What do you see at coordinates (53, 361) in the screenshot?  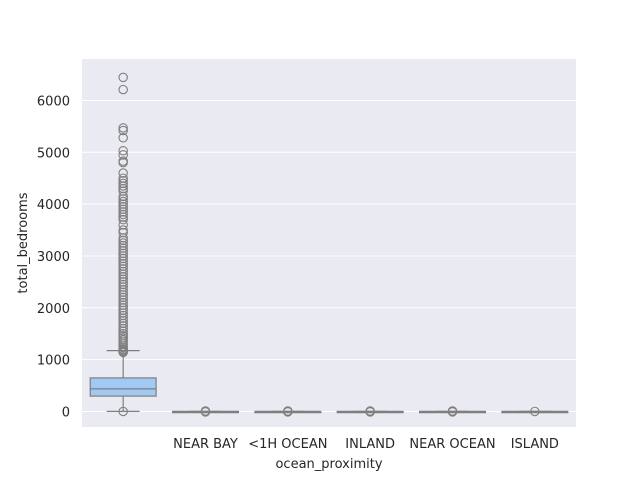 I see `y-tick-label: 1000` at bounding box center [53, 361].